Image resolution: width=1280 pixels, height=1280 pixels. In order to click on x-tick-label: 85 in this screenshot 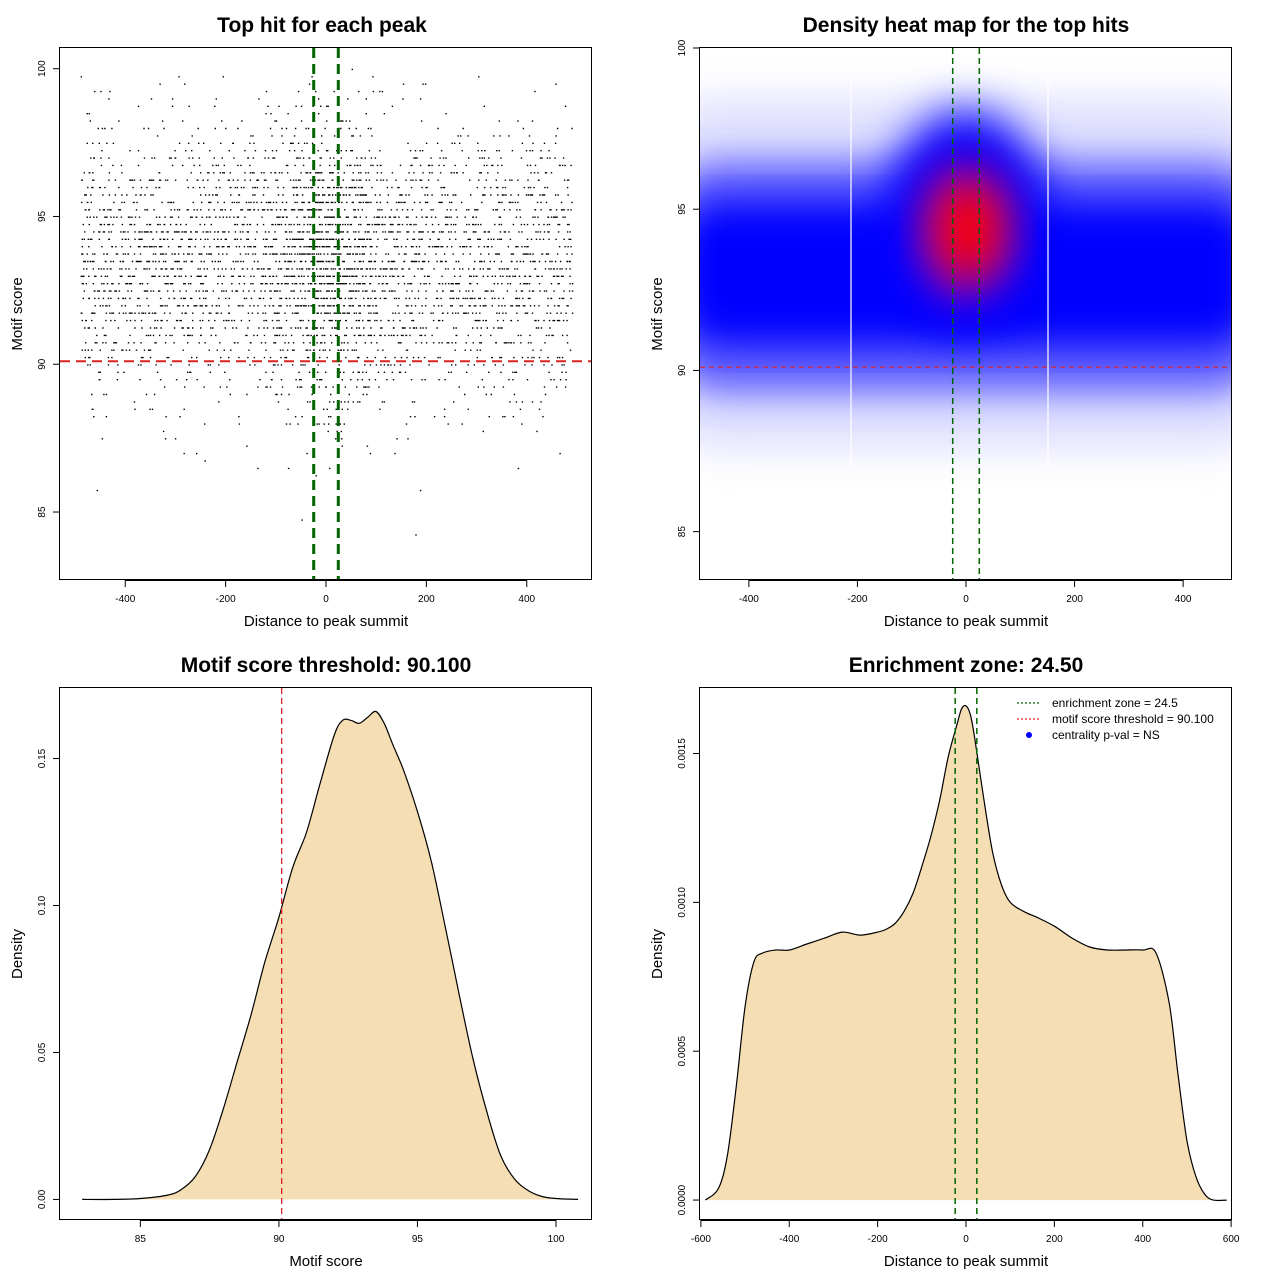, I will do `click(141, 1239)`.